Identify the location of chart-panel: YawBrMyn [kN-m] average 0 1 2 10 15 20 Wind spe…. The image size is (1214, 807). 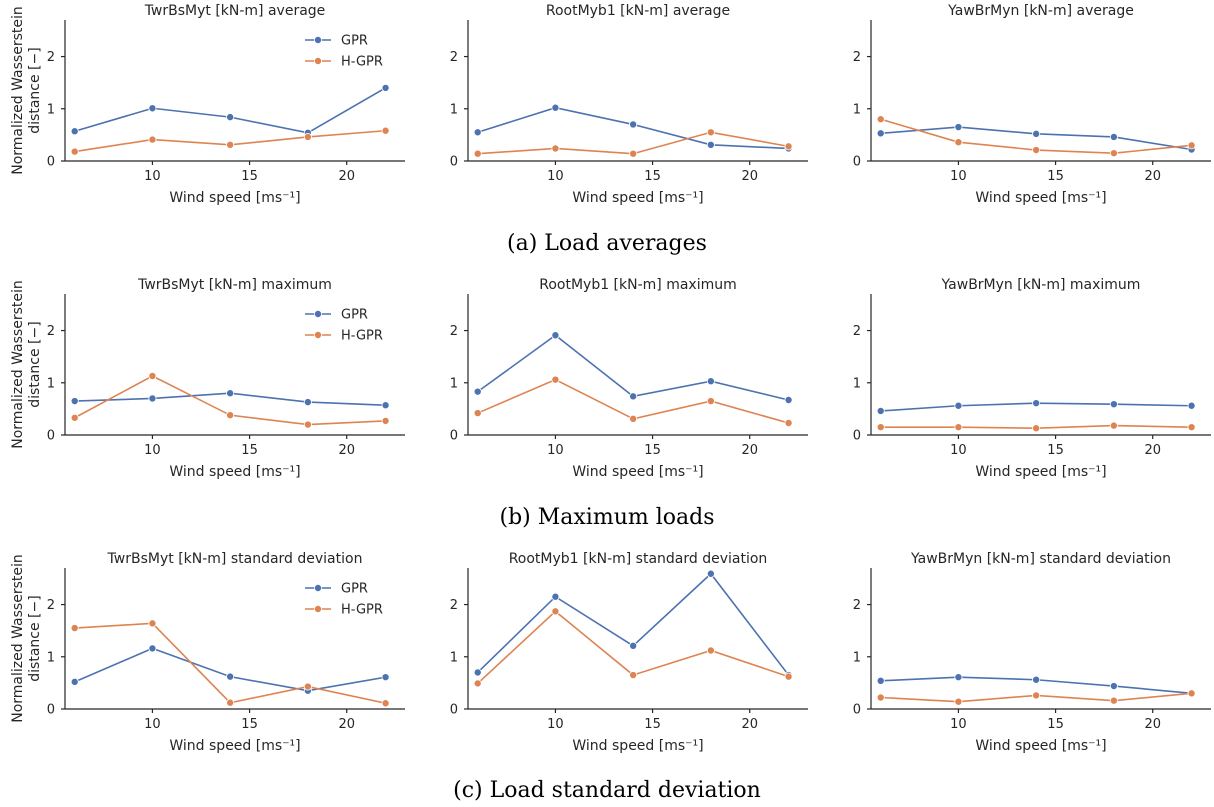
(1032, 104).